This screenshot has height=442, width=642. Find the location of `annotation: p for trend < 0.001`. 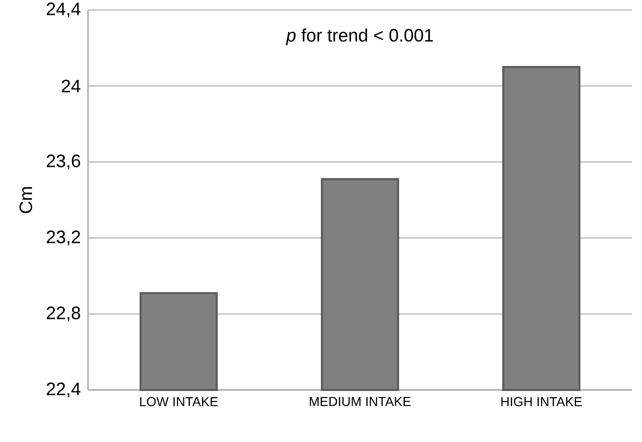

annotation: p for trend < 0.001 is located at coordinates (359, 37).